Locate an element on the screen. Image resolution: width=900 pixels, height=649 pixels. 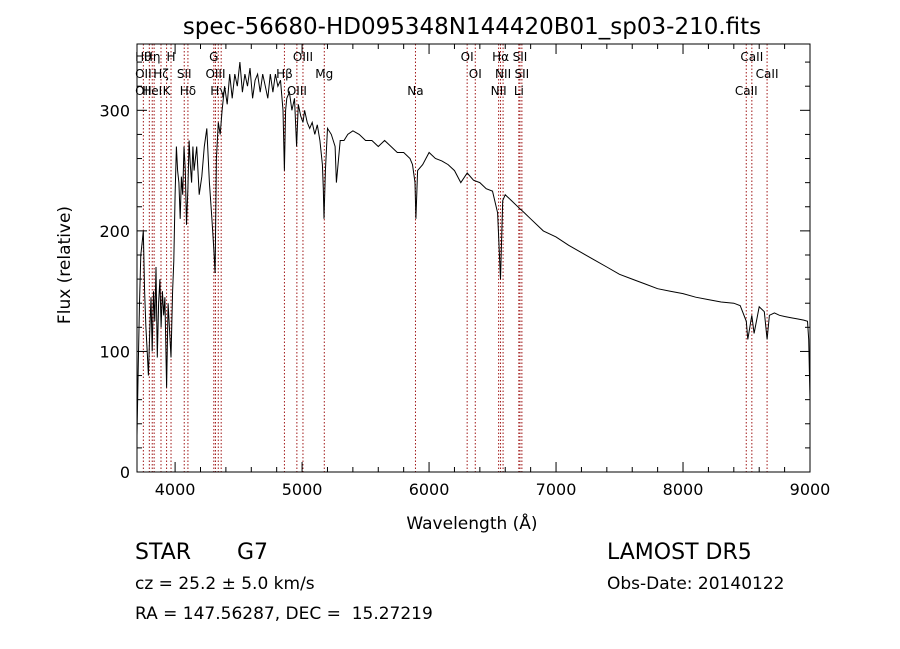
x-tick-label: 5000 is located at coordinates (302, 489).